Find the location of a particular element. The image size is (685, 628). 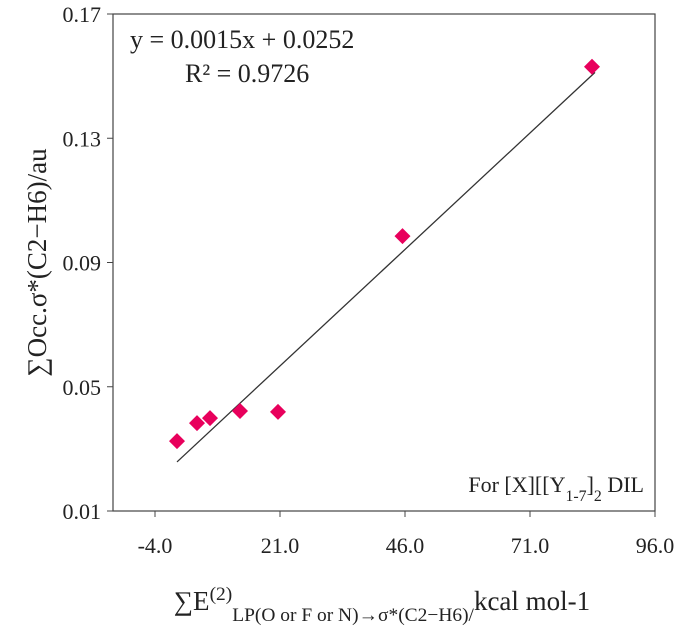

y-tick-label: 0.01 is located at coordinates (82, 511).